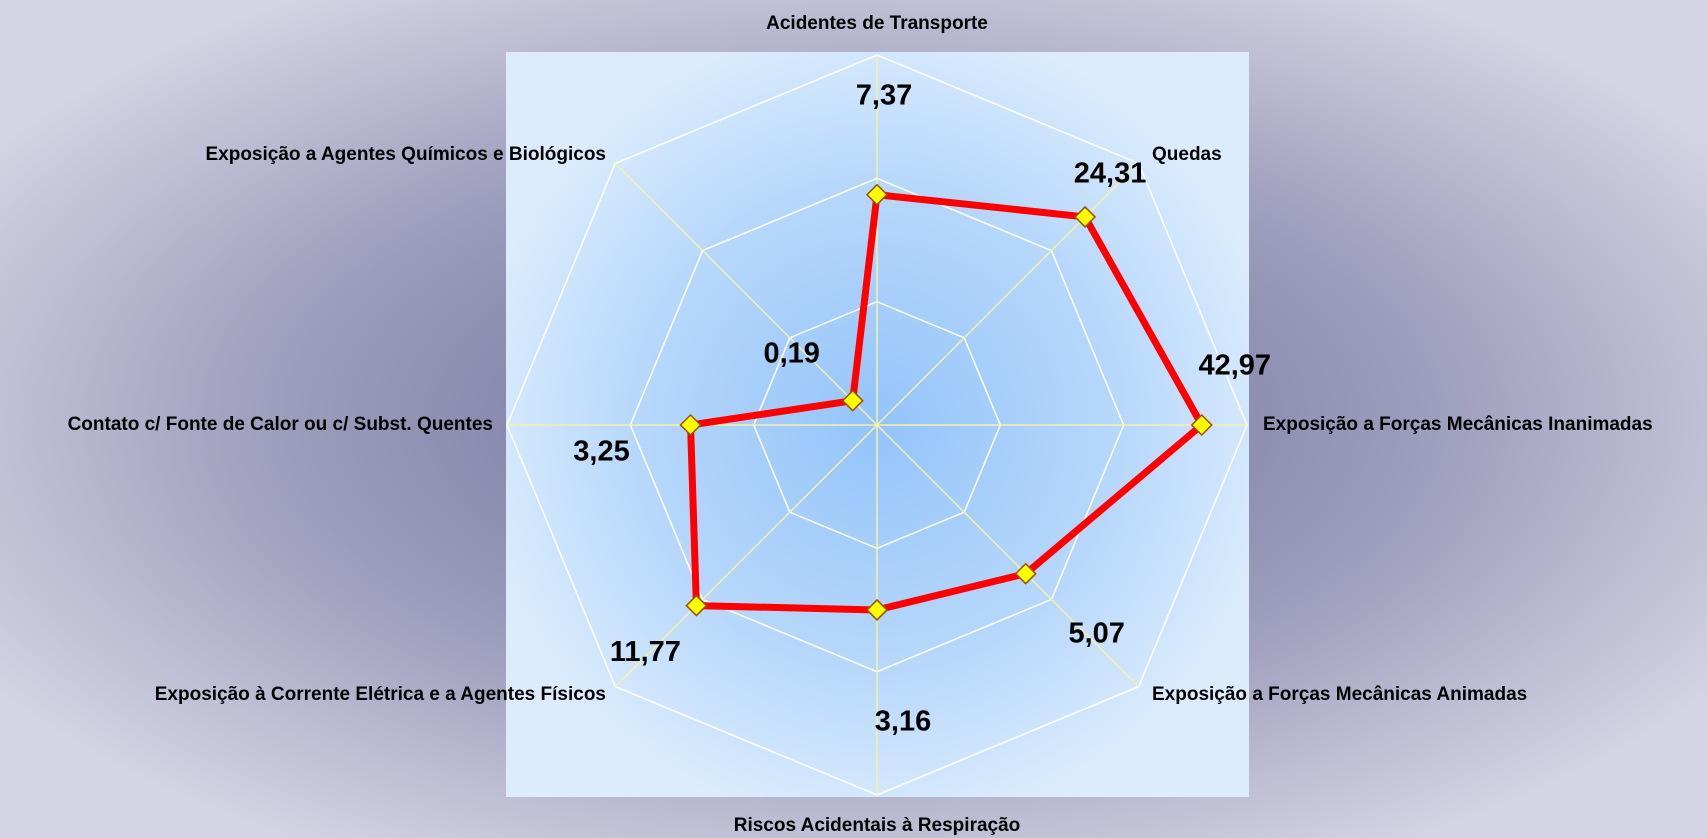 The image size is (1707, 838). What do you see at coordinates (1234, 366) in the screenshot?
I see `value-label: 42,97` at bounding box center [1234, 366].